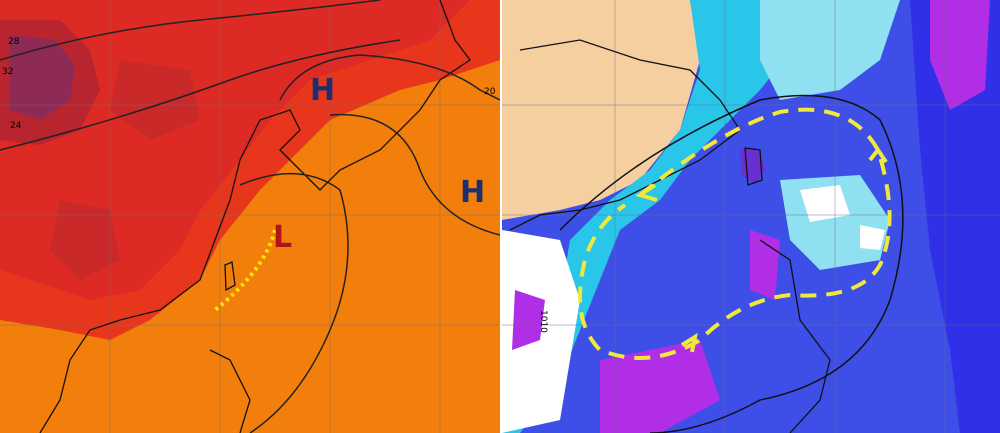 The width and height of the screenshot is (1000, 433). Describe the element at coordinates (501, 216) in the screenshot. I see `divider` at that location.